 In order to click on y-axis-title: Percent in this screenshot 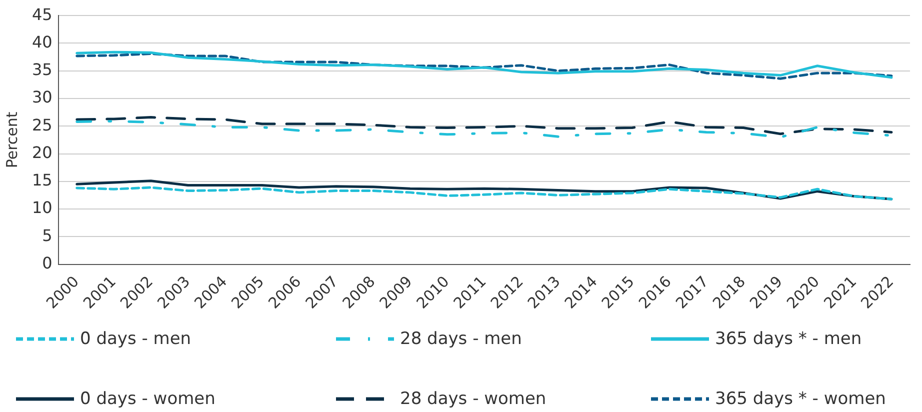, I will do `click(11, 140)`.